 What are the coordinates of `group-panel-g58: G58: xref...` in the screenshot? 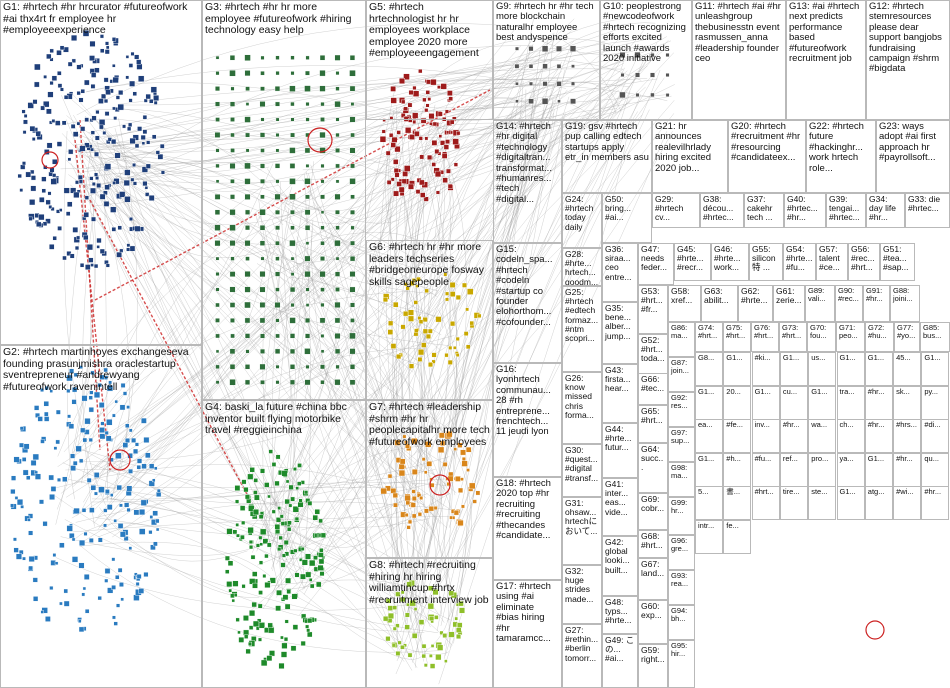 It's located at (684, 303).